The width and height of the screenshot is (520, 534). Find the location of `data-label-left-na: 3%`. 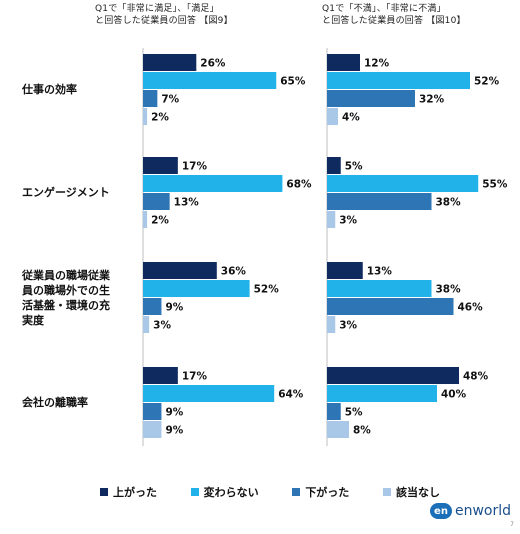

data-label-left-na: 3% is located at coordinates (162, 326).